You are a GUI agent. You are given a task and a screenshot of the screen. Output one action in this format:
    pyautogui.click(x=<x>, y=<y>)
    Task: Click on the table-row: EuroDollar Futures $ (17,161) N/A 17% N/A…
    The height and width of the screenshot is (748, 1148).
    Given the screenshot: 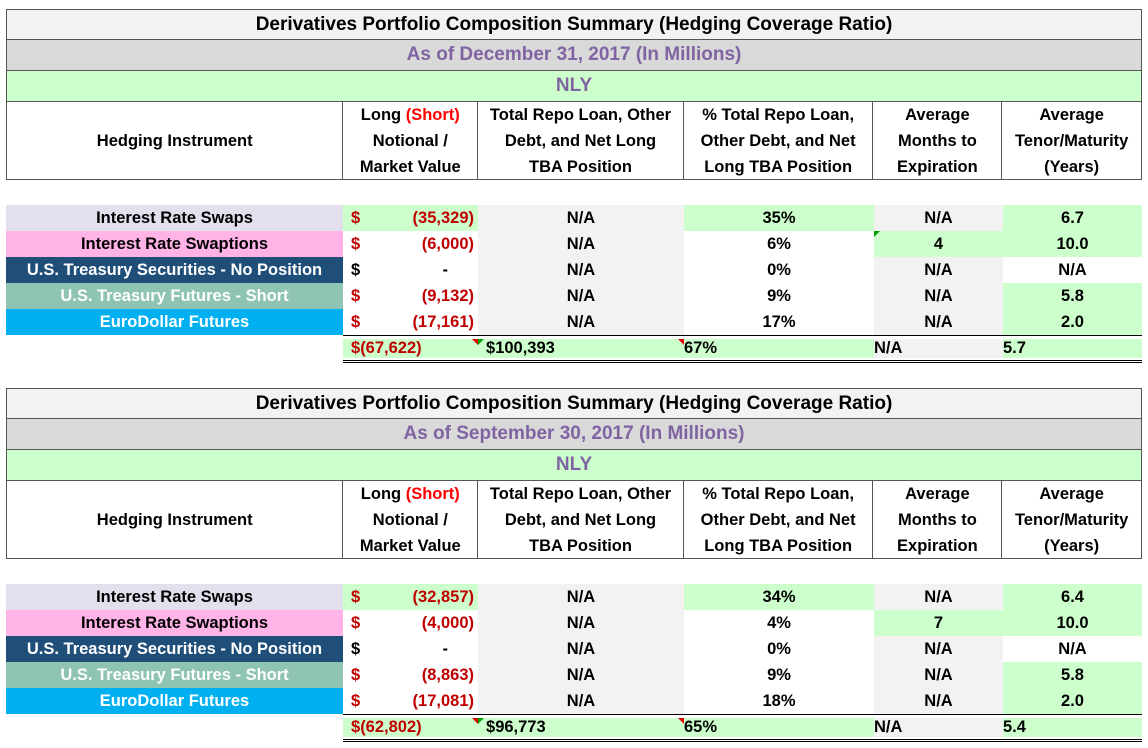 What is the action you would take?
    pyautogui.click(x=574, y=322)
    